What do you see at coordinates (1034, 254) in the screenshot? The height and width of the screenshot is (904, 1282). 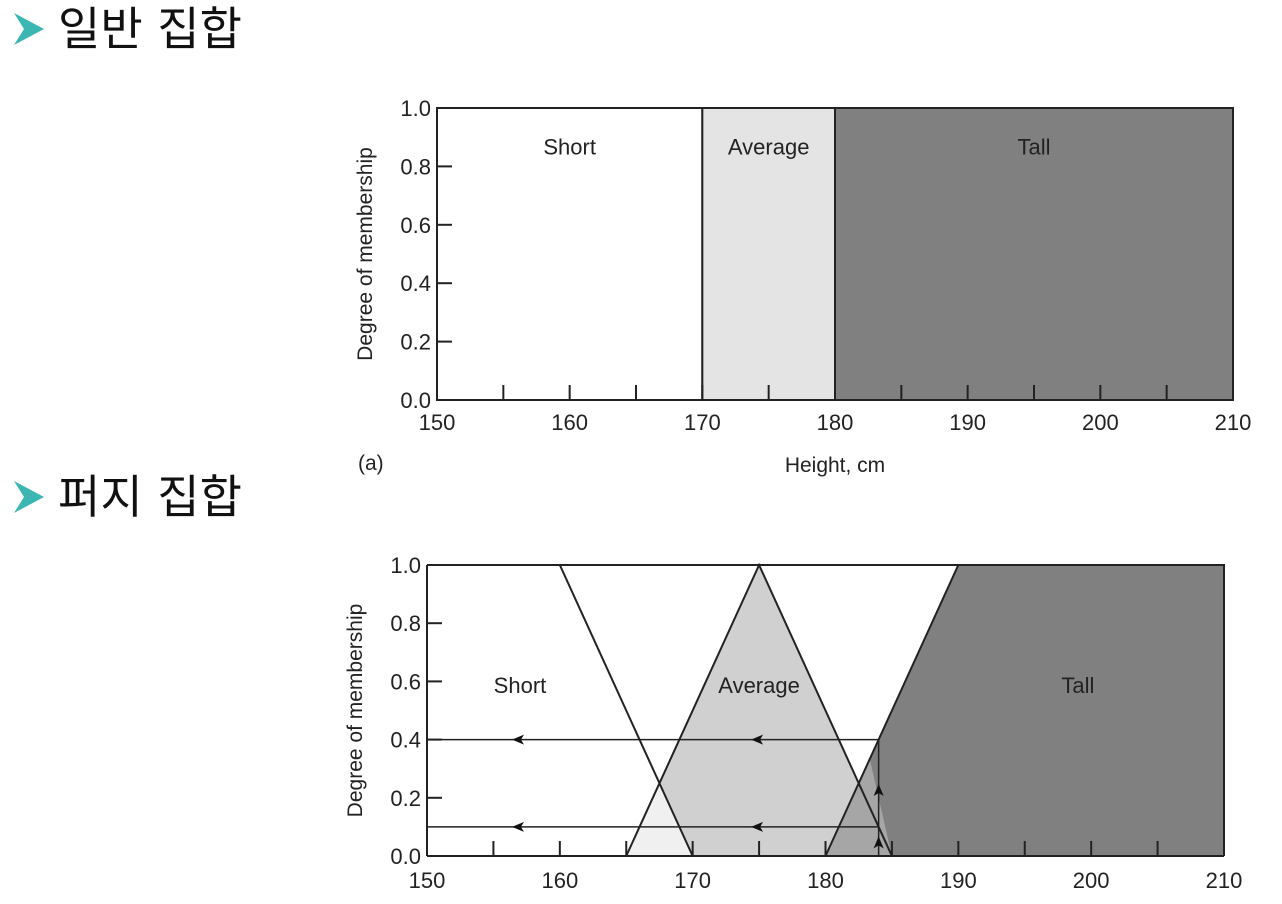 I see `crisp-region-tall` at bounding box center [1034, 254].